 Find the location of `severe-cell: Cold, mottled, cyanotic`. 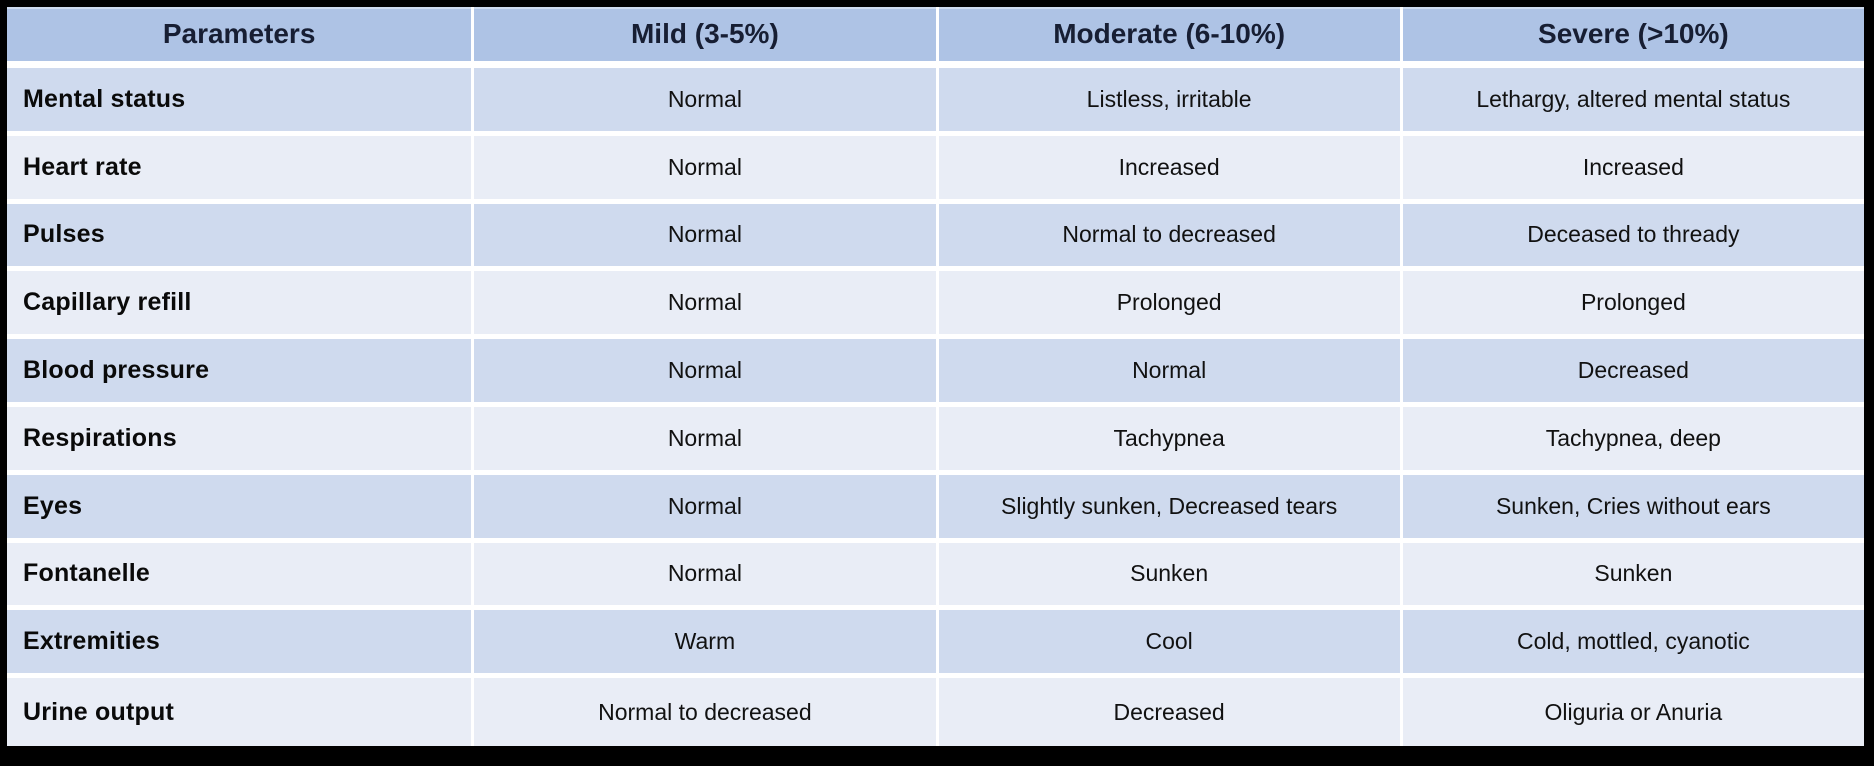

severe-cell: Cold, mottled, cyanotic is located at coordinates (1631, 644).